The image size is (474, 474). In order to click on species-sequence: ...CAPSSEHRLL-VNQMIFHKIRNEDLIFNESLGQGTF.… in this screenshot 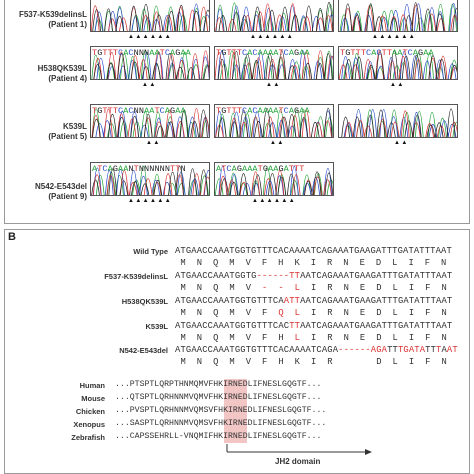, I will do `click(218, 436)`.